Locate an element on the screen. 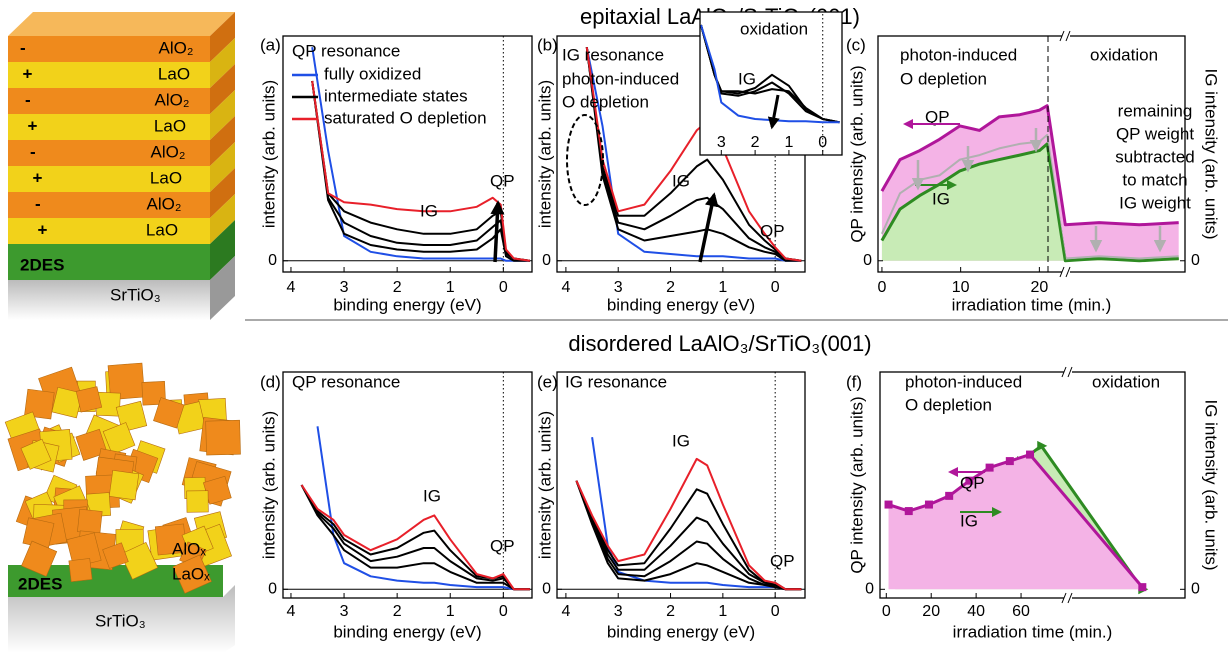 The width and height of the screenshot is (1228, 653). annotation: O depletion is located at coordinates (948, 404).